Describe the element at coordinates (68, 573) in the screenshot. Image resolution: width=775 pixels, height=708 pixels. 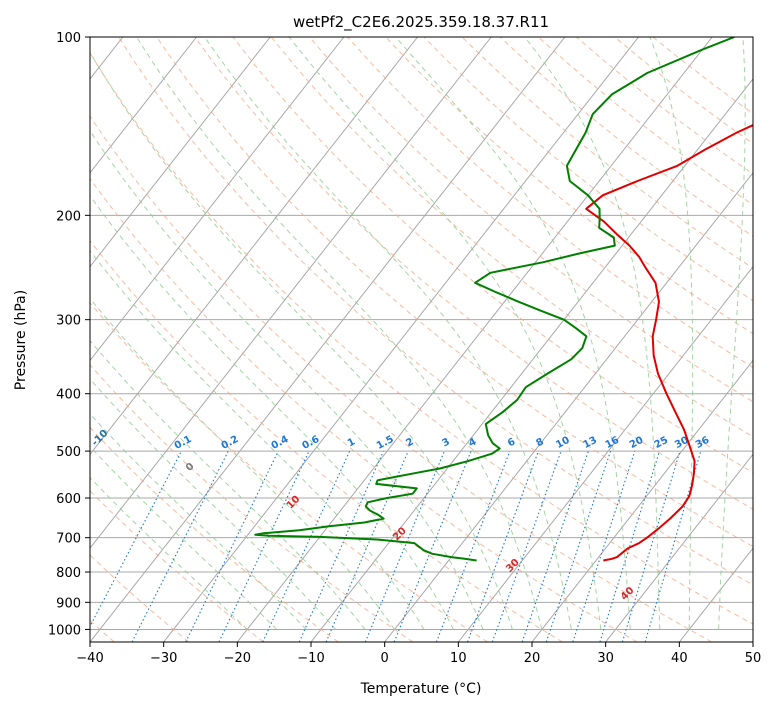
I see `y-tick-label: 800` at that location.